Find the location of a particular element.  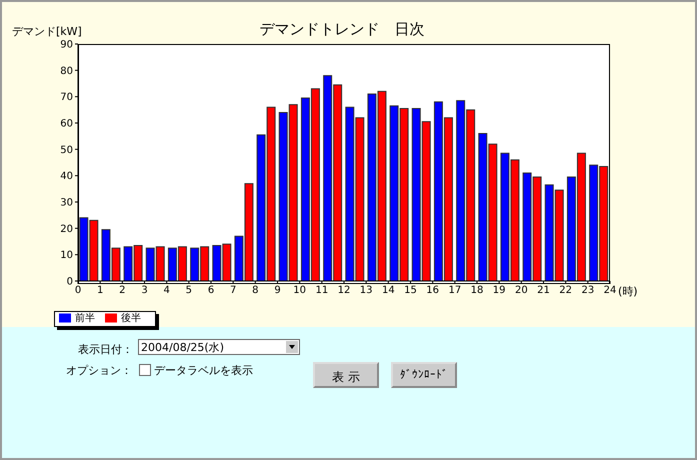

legend-label: 後半 is located at coordinates (131, 318).